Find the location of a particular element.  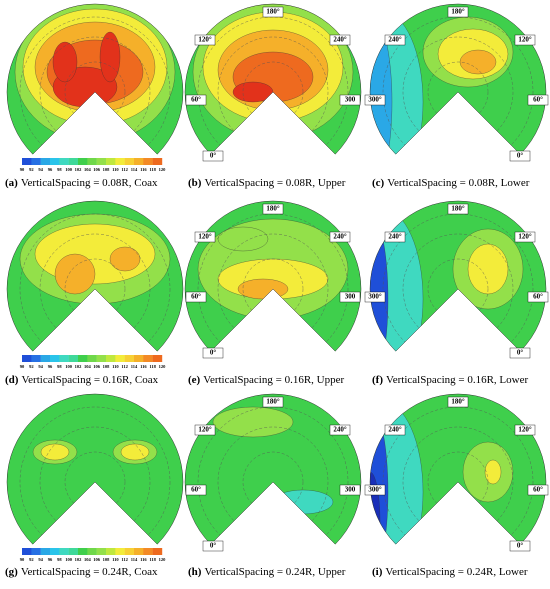

colorbar-tick: 94 is located at coordinates (40, 559).